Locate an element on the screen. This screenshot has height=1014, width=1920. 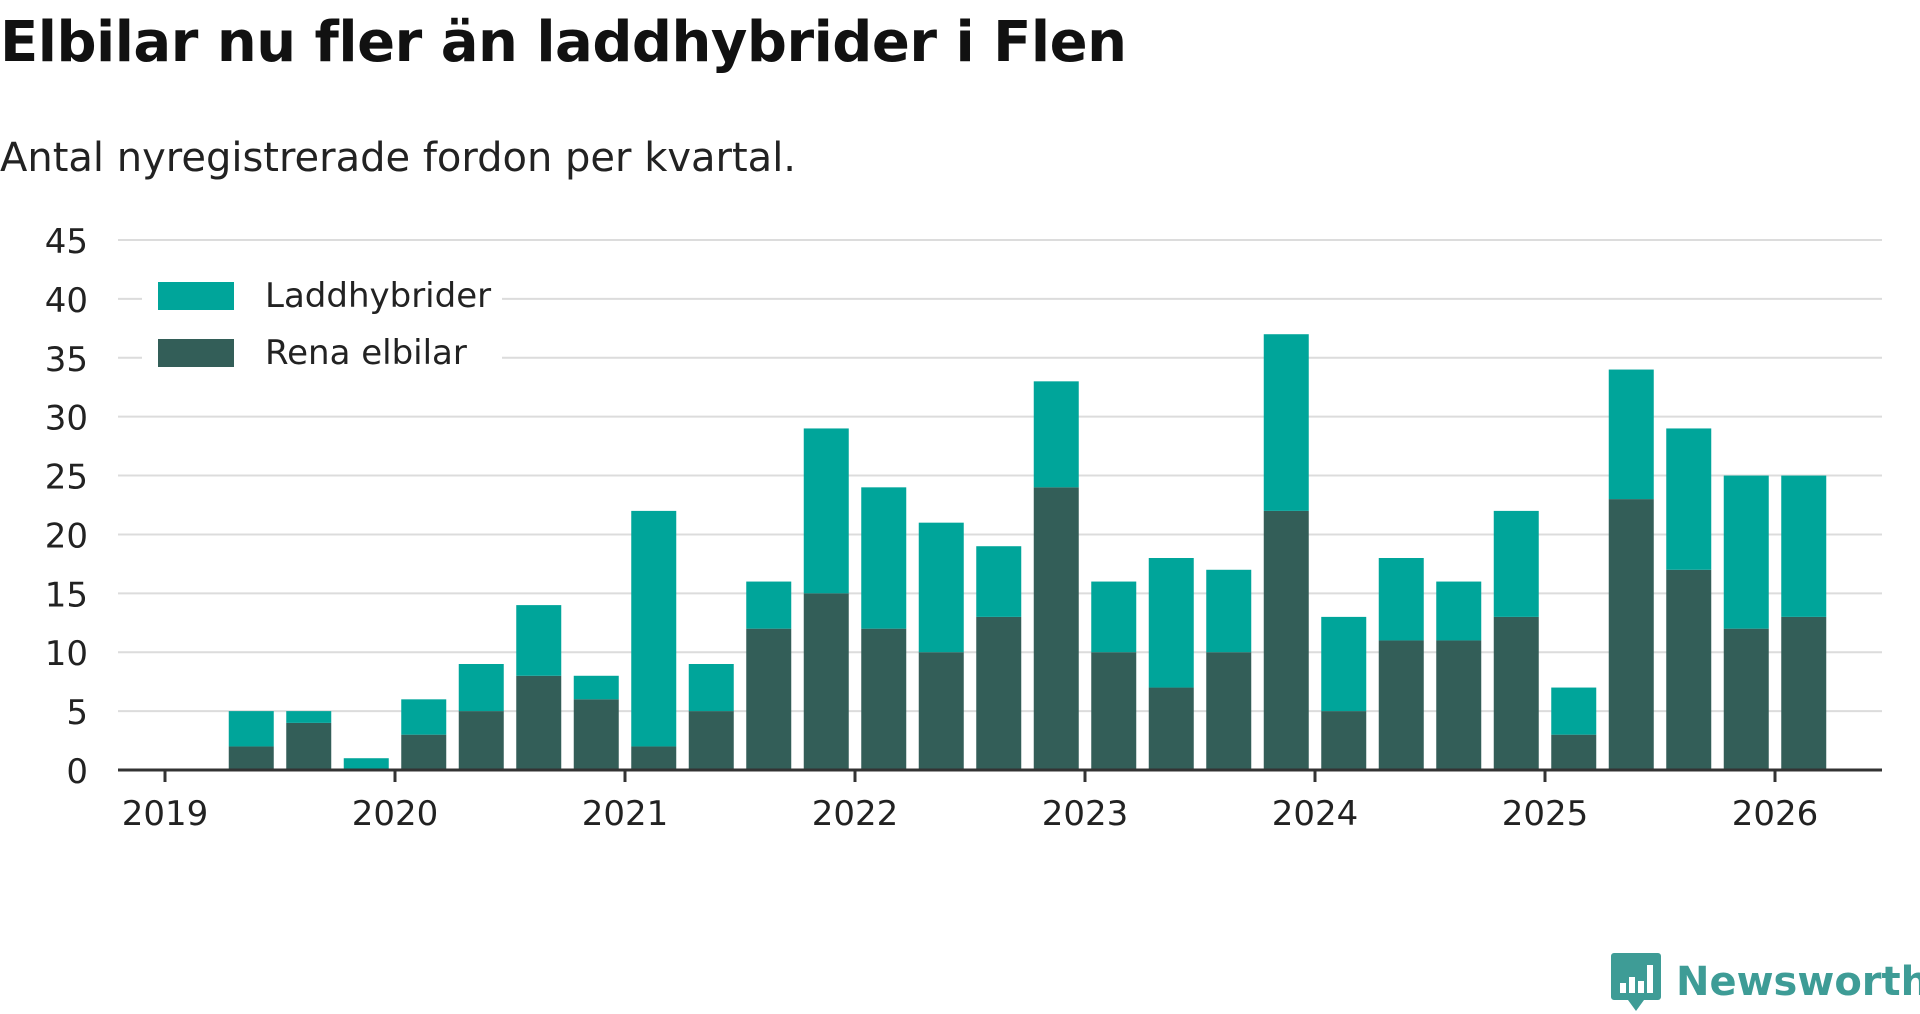
newsworthy-logo-icon is located at coordinates (1636, 982).